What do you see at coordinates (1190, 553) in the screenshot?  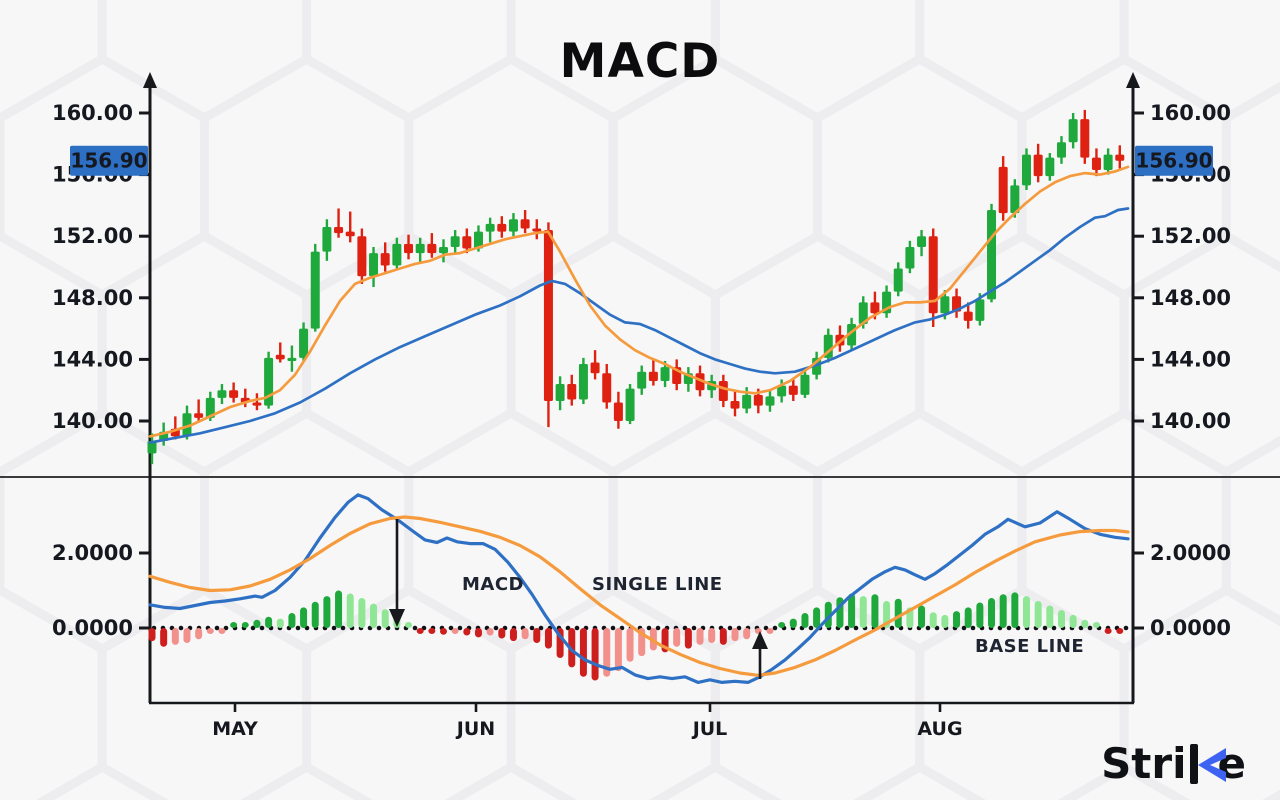 I see `macd-tick-label: 2.0000` at bounding box center [1190, 553].